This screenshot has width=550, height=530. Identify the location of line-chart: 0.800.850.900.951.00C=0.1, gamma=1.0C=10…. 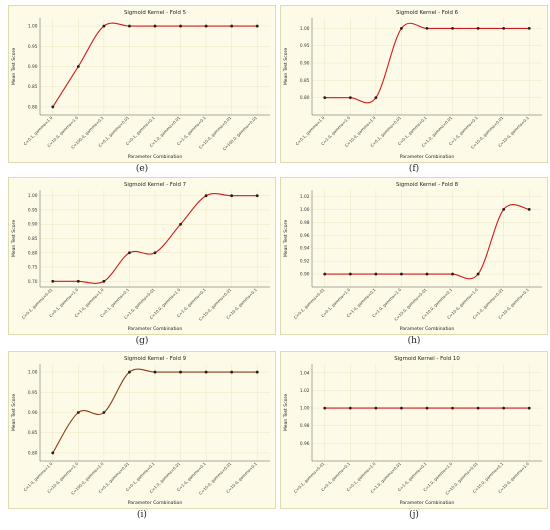
(142, 84).